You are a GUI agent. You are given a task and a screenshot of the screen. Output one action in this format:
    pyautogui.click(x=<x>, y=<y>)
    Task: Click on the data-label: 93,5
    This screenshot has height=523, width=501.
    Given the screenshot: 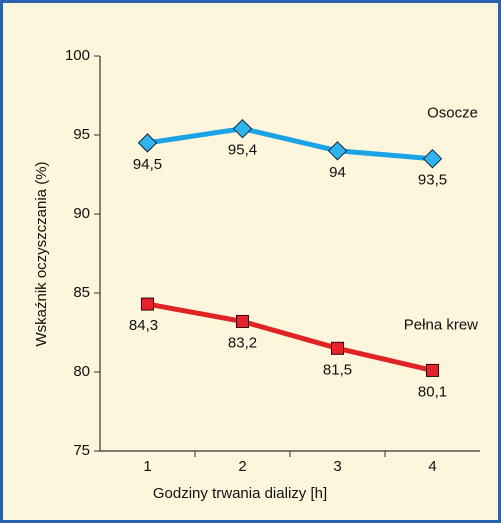 What is the action you would take?
    pyautogui.click(x=432, y=180)
    